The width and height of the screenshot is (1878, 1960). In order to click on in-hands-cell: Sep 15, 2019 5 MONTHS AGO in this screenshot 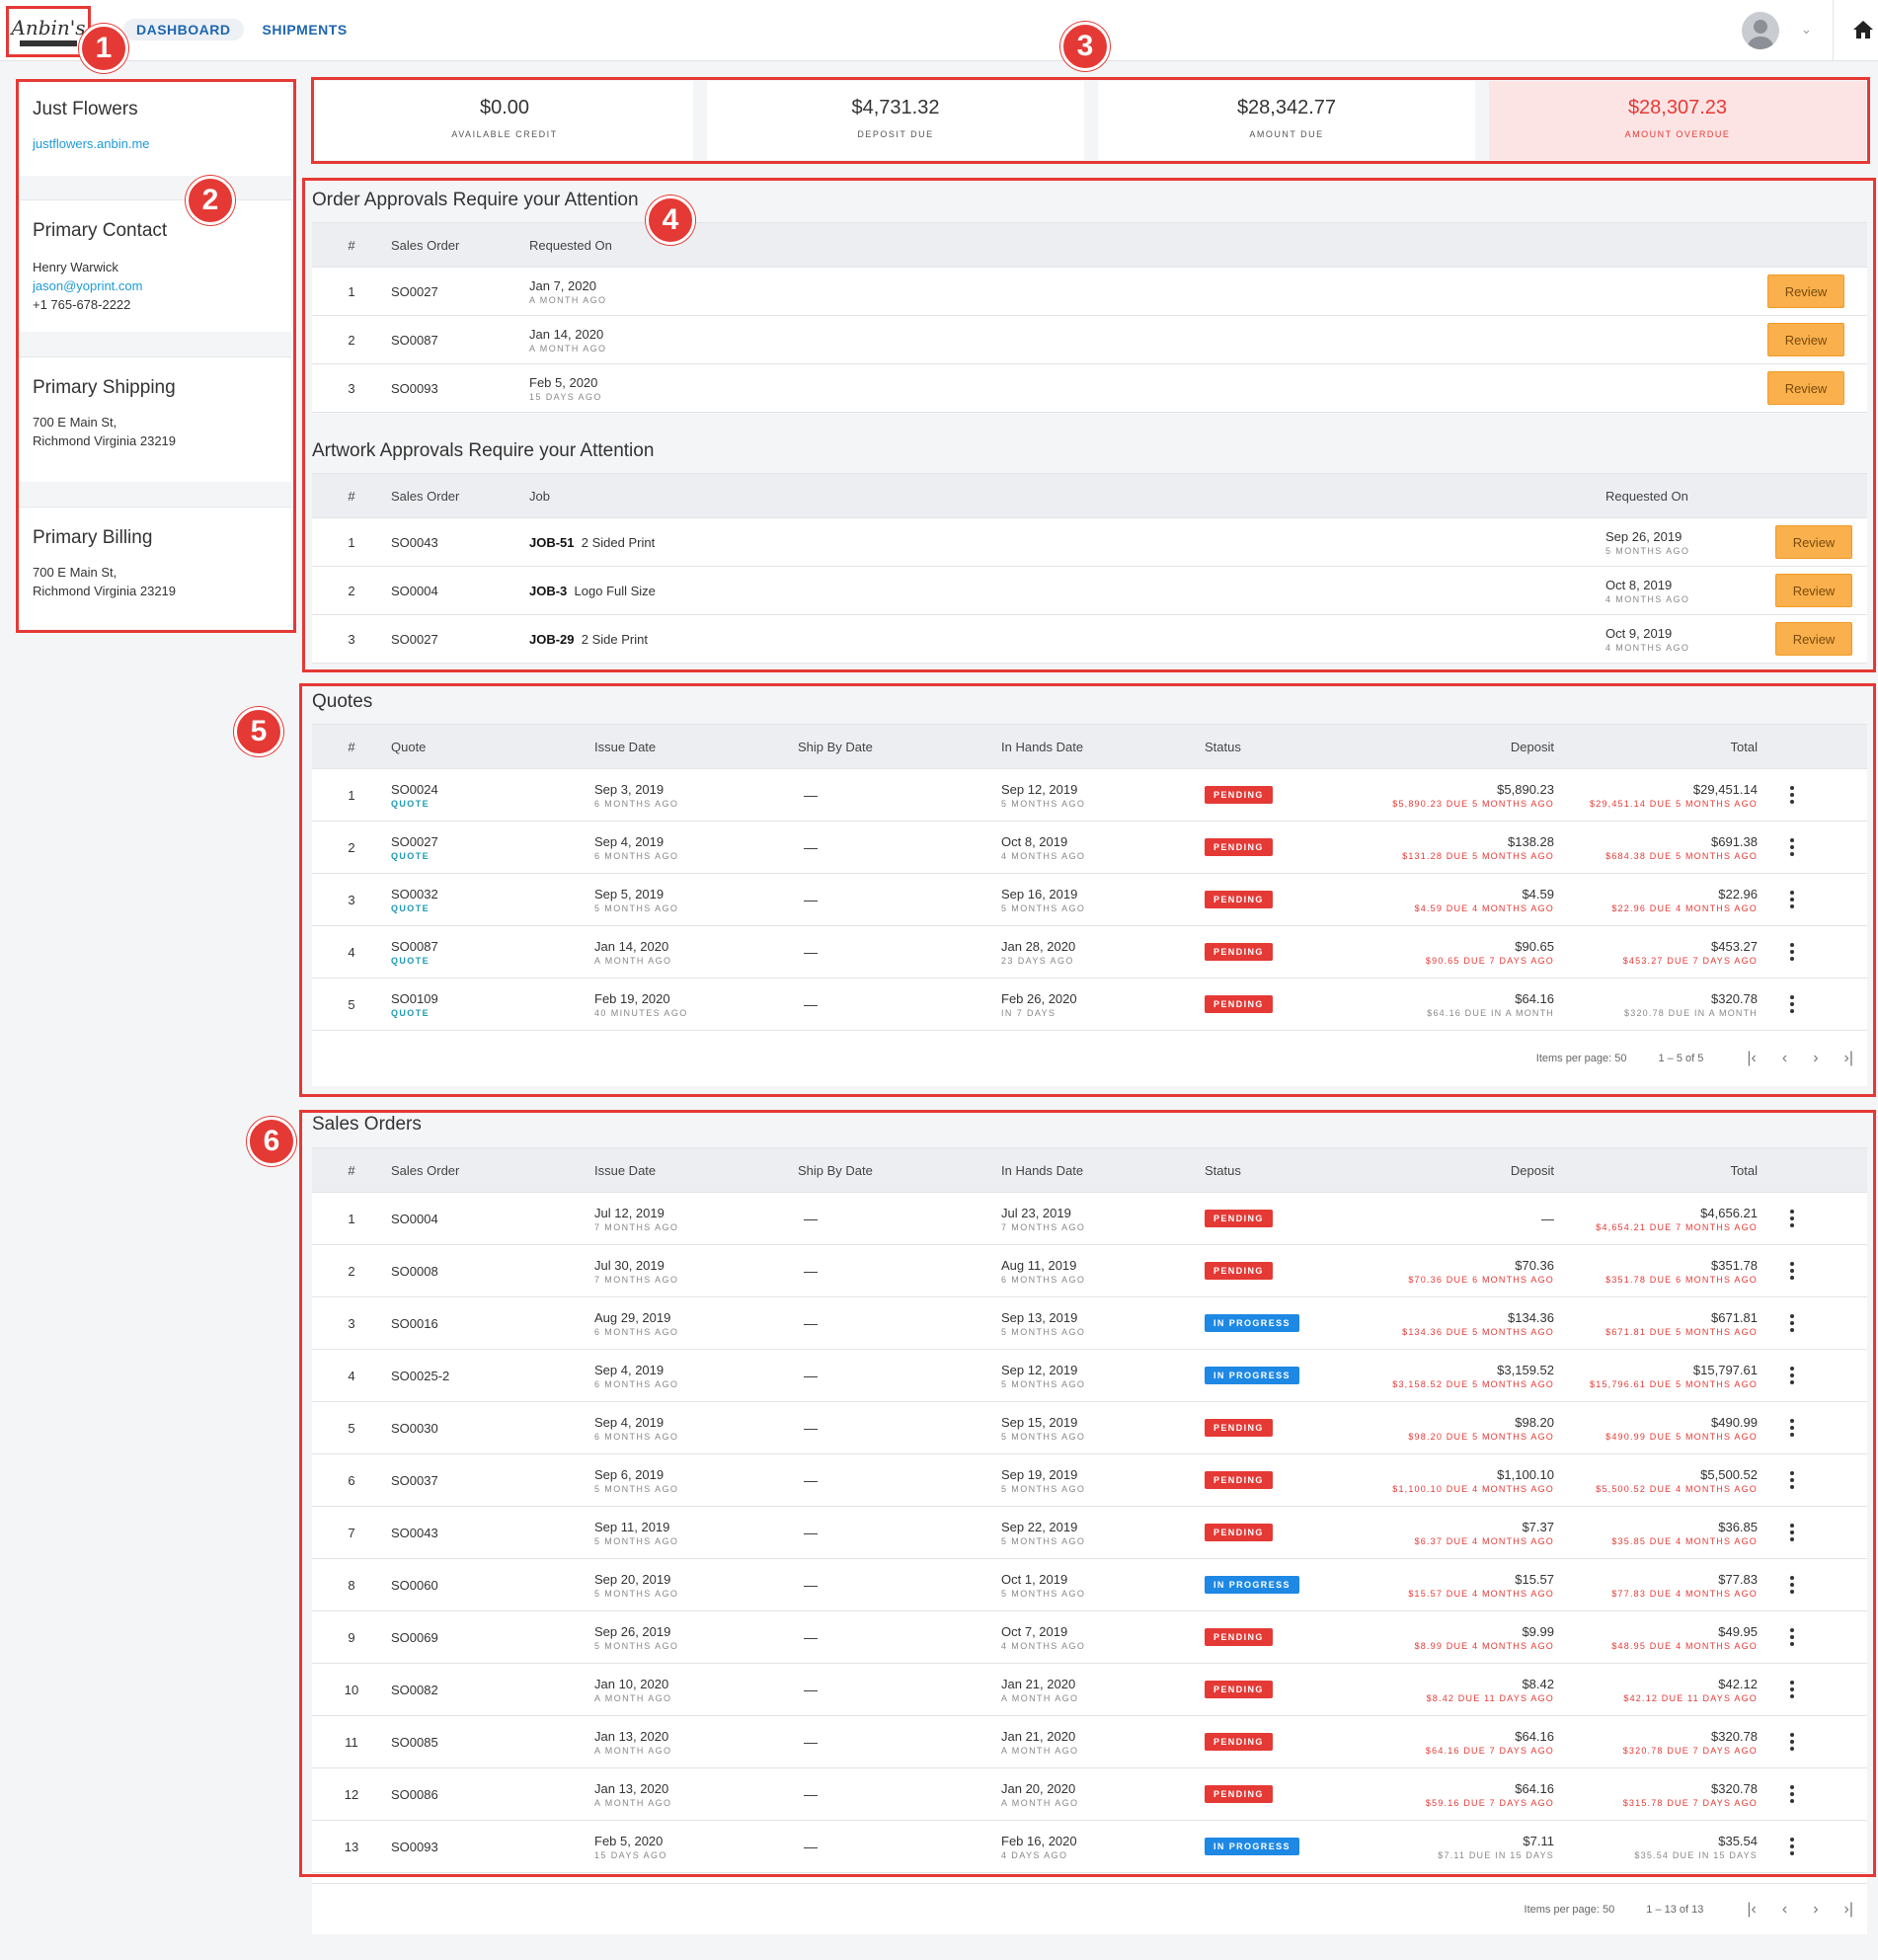, I will do `click(1103, 1428)`.